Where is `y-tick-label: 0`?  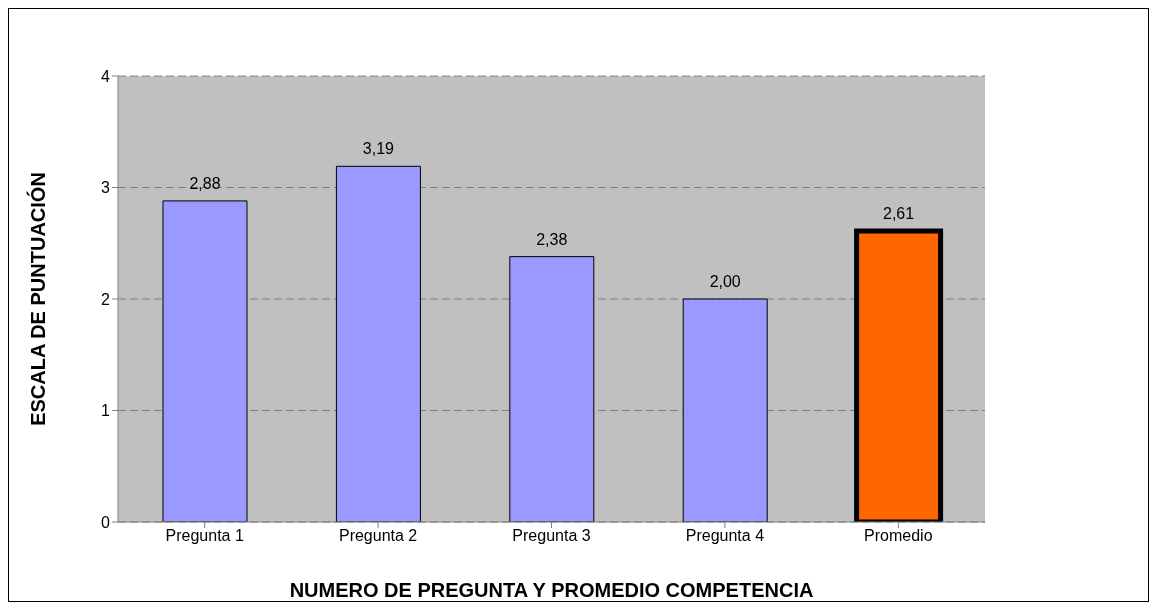
y-tick-label: 0 is located at coordinates (106, 522).